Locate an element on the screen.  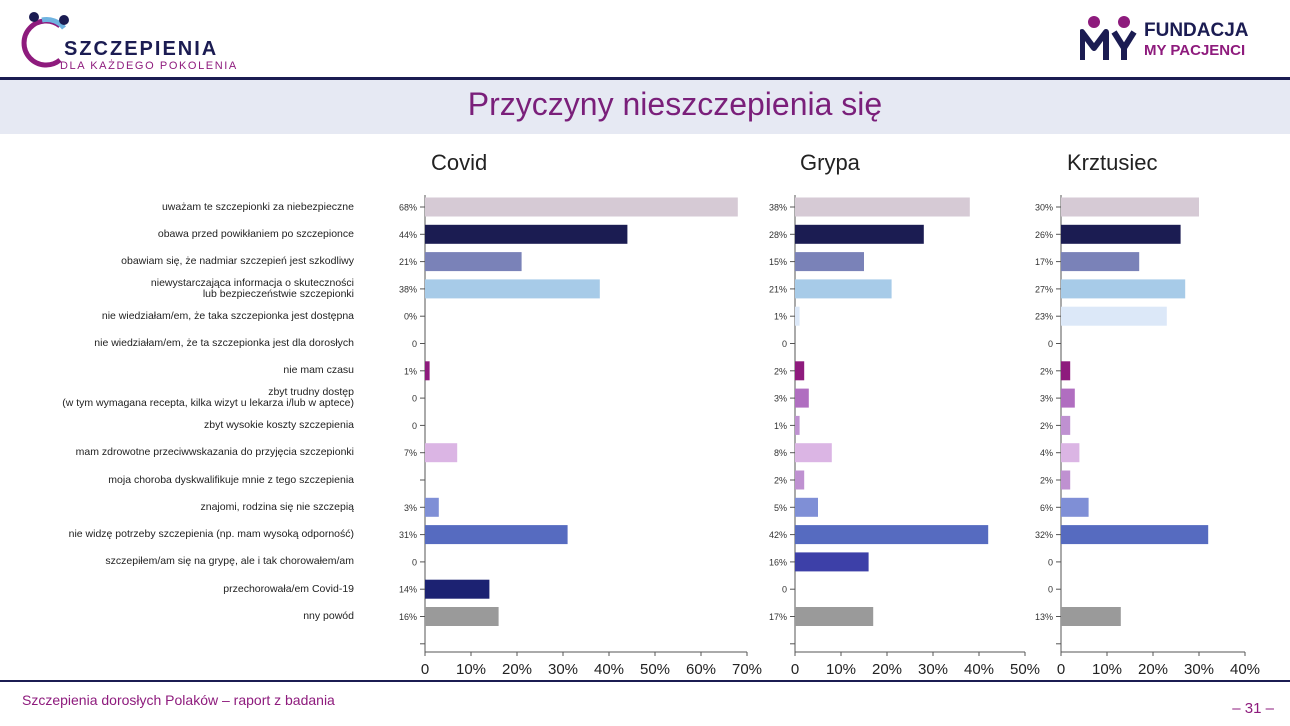
value-label: 44% is located at coordinates (408, 235).